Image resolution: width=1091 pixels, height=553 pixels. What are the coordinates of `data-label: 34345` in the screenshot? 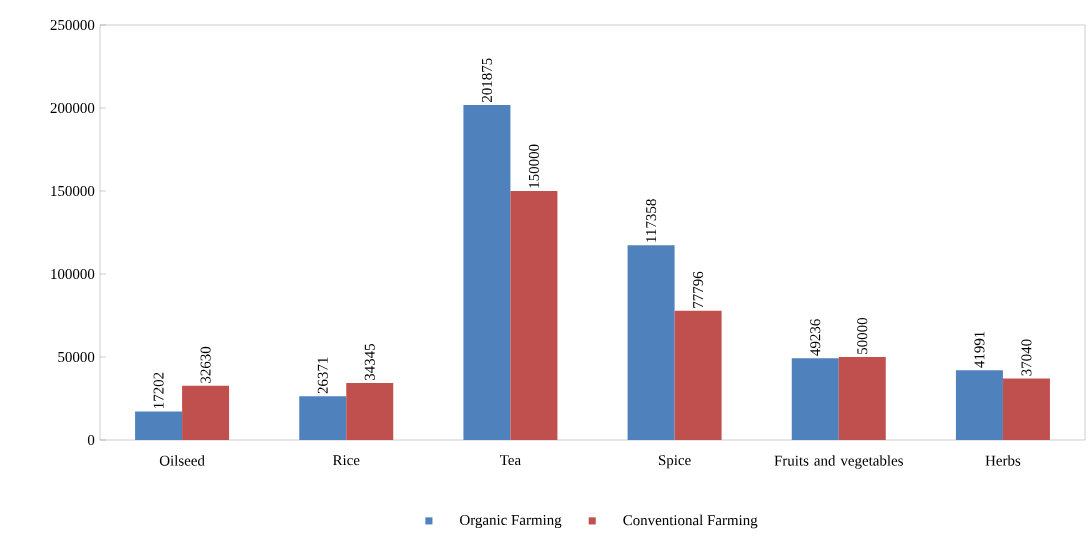 It's located at (369, 362).